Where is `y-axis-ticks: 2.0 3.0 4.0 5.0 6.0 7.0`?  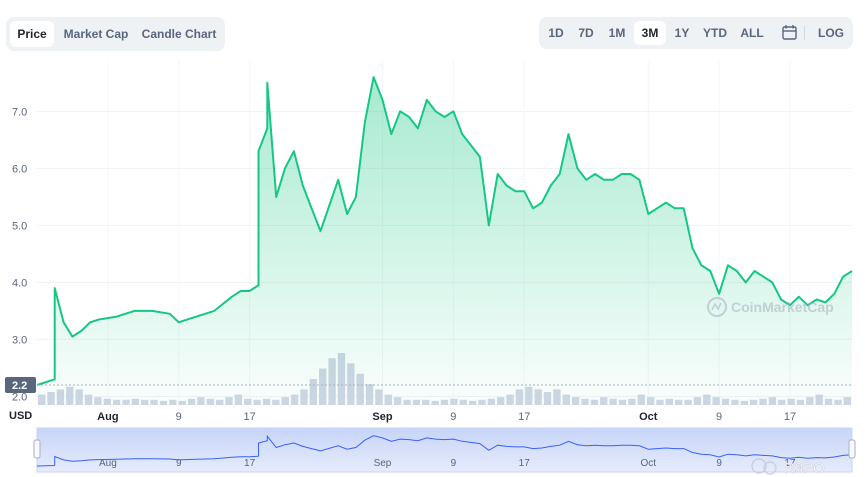
y-axis-ticks: 2.0 3.0 4.0 5.0 6.0 7.0 is located at coordinates (19, 254).